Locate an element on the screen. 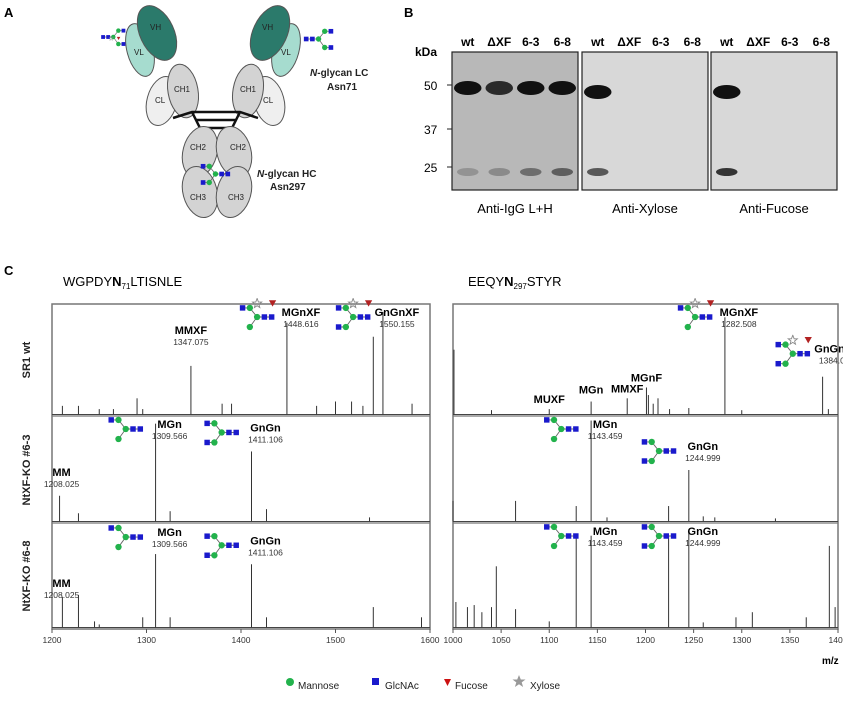 This screenshot has width=843, height=701. panel-a: A VH VL CH1 CL VH VL is located at coordinates (186, 111).